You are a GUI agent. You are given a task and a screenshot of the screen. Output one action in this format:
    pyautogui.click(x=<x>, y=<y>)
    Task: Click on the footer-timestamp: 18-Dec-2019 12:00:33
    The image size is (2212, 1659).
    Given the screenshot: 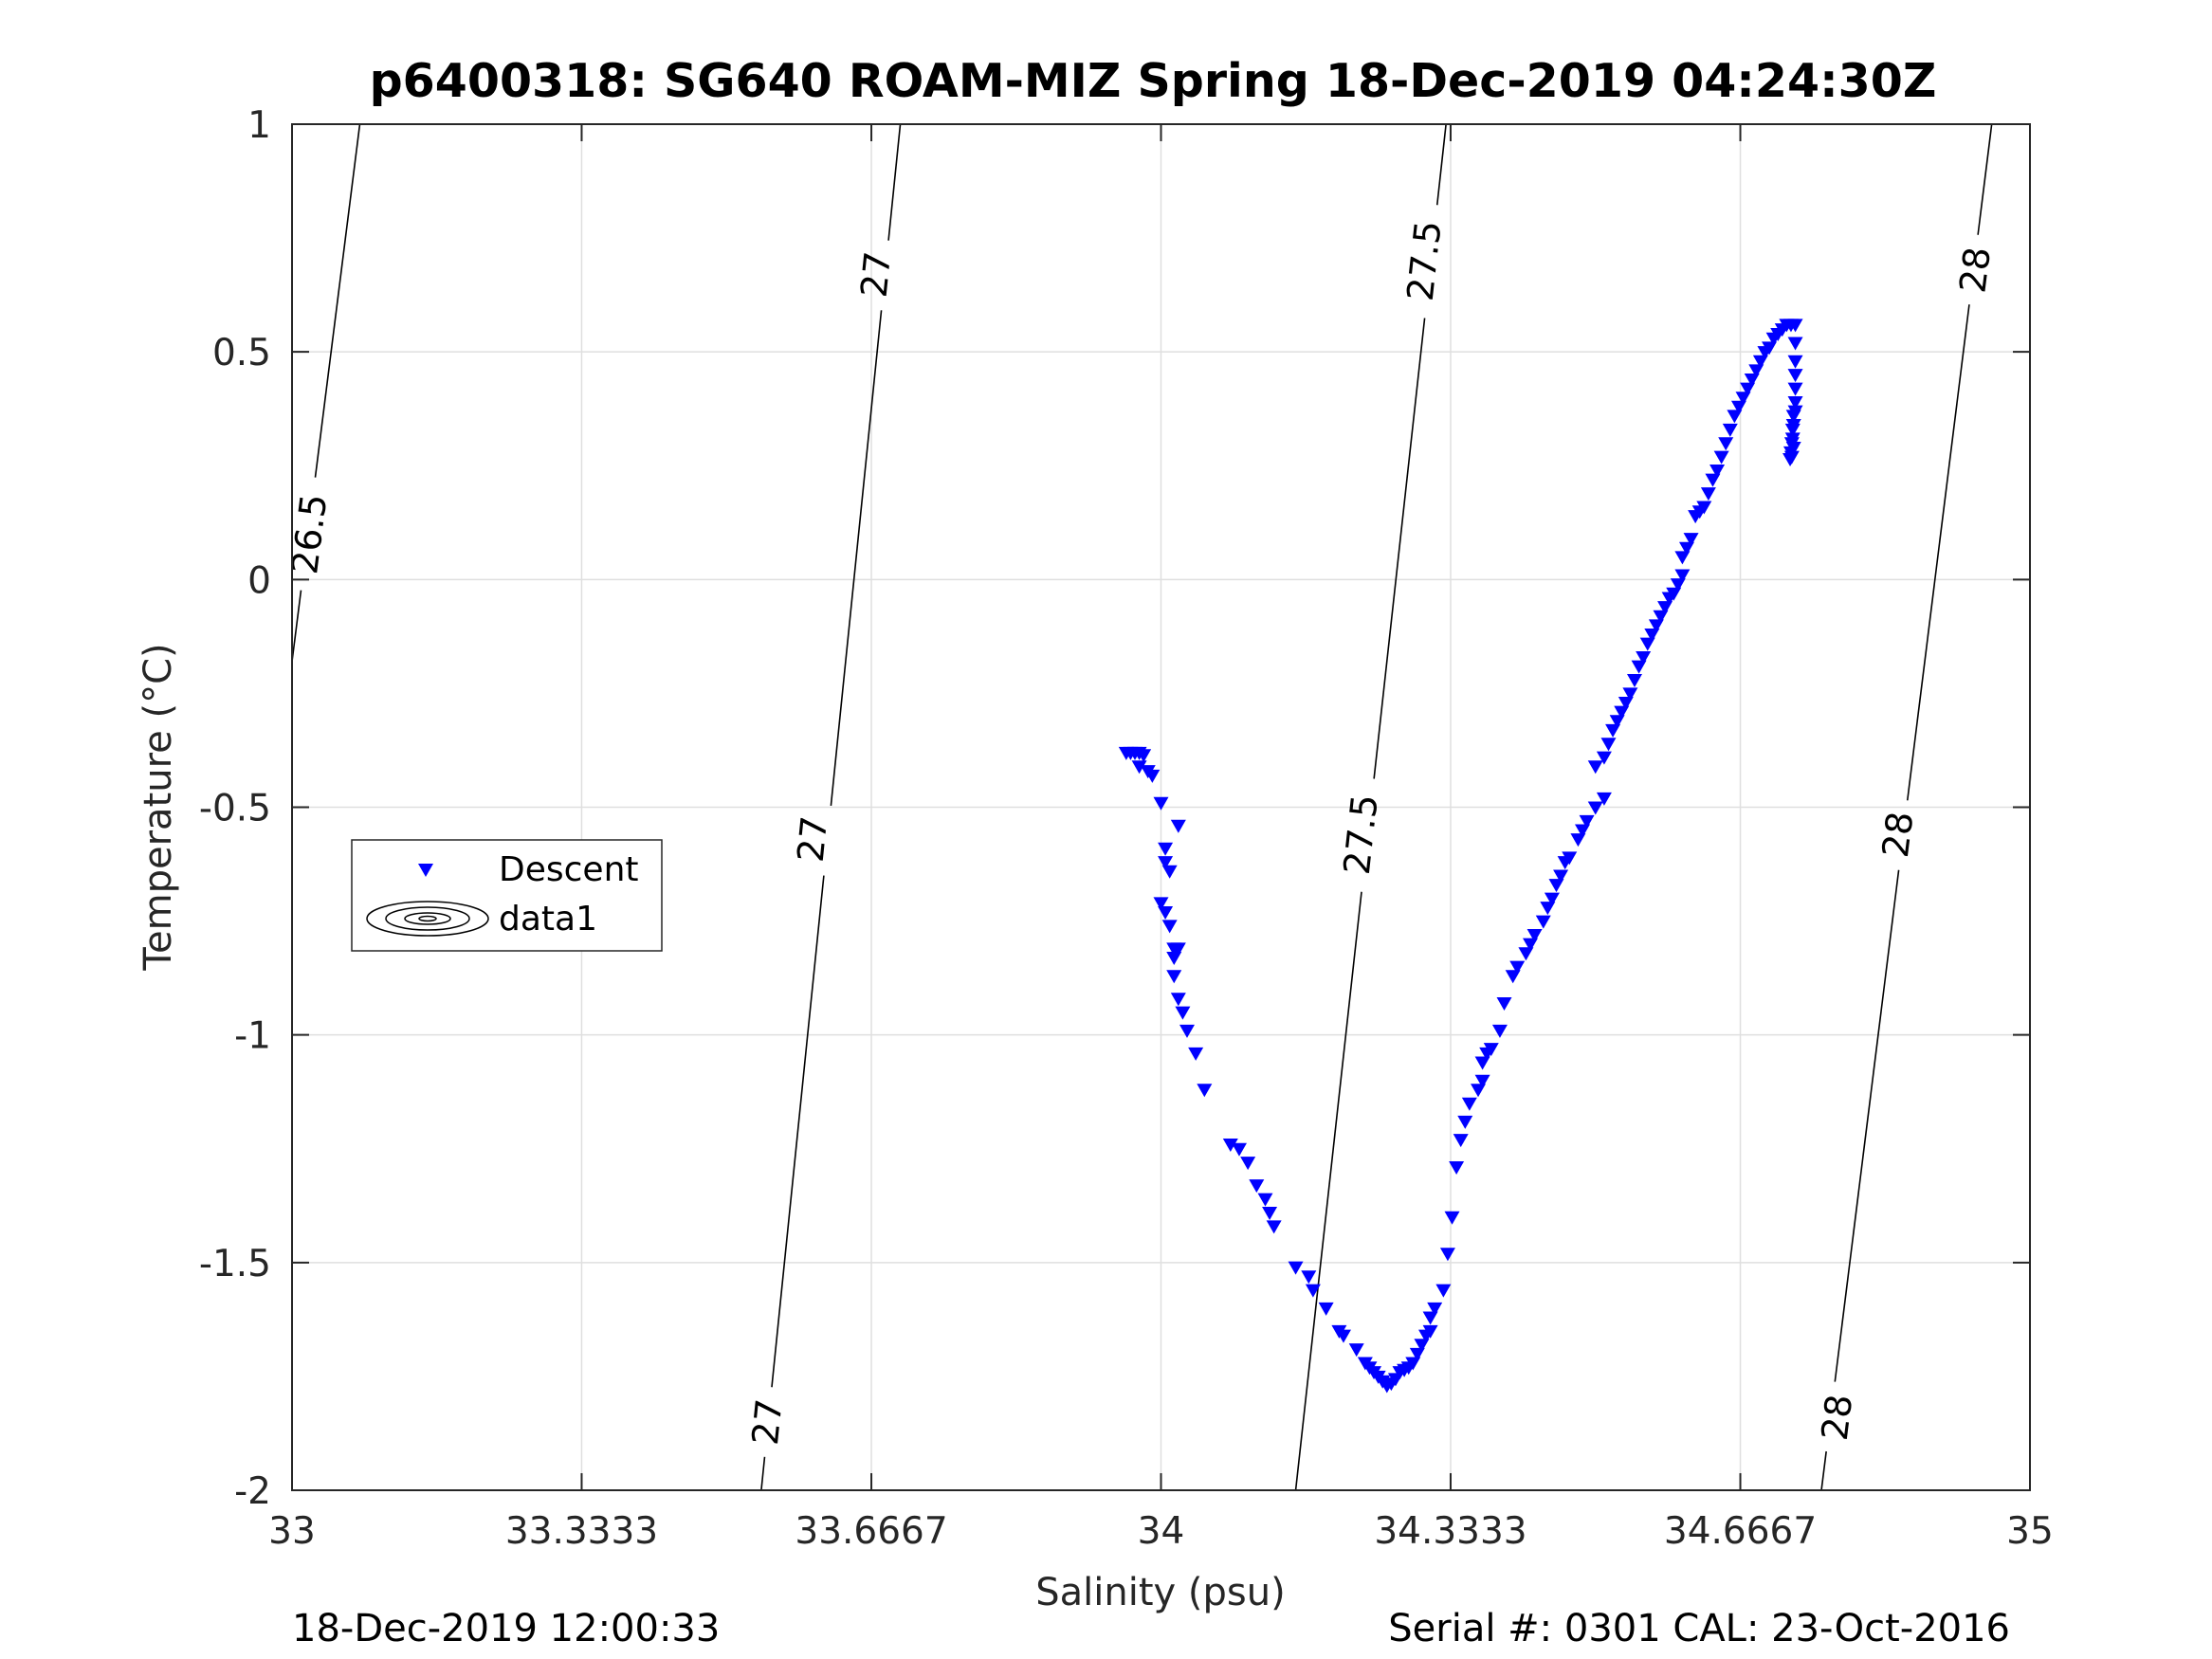 What is the action you would take?
    pyautogui.click(x=506, y=1628)
    